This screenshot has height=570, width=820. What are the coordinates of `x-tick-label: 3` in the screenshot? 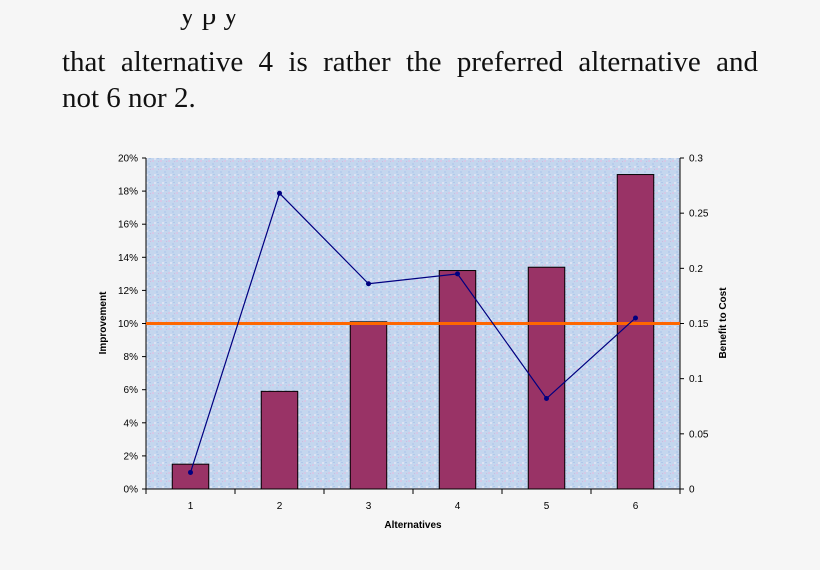 It's located at (369, 506).